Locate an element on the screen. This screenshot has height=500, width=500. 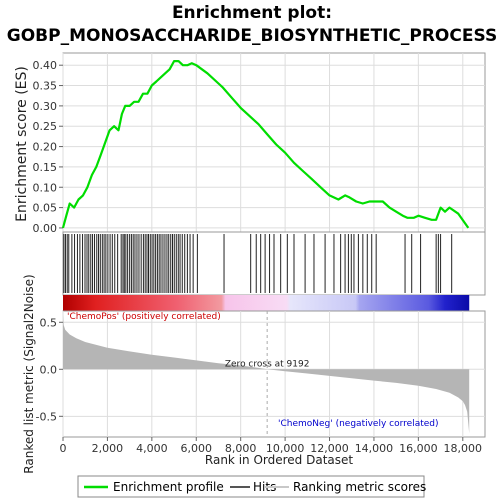
x-tick-label: 4,000 is located at coordinates (152, 448).